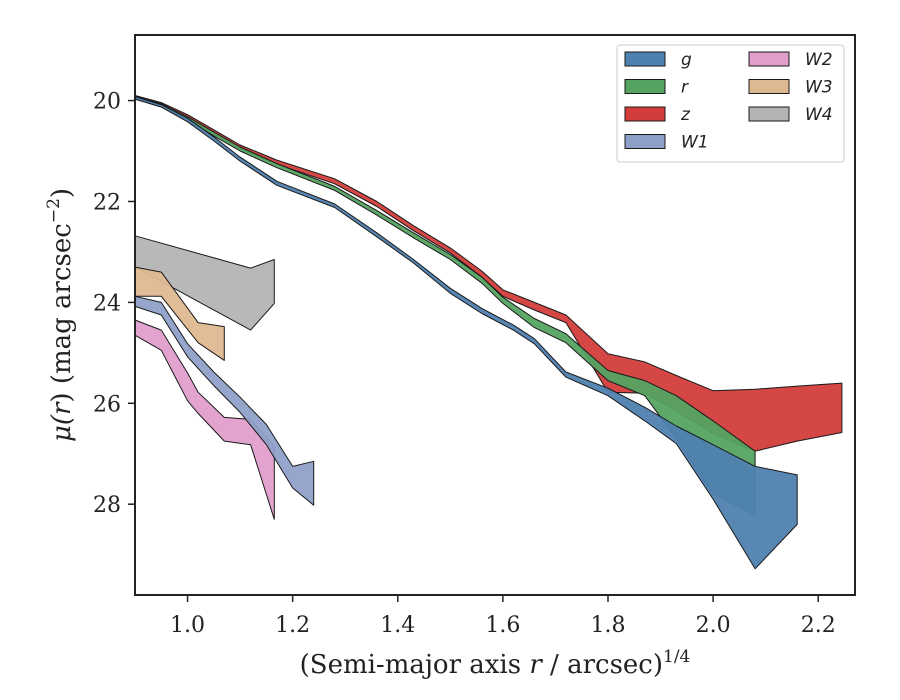 The width and height of the screenshot is (900, 700). What do you see at coordinates (607, 625) in the screenshot?
I see `x-tick-label: 1.8` at bounding box center [607, 625].